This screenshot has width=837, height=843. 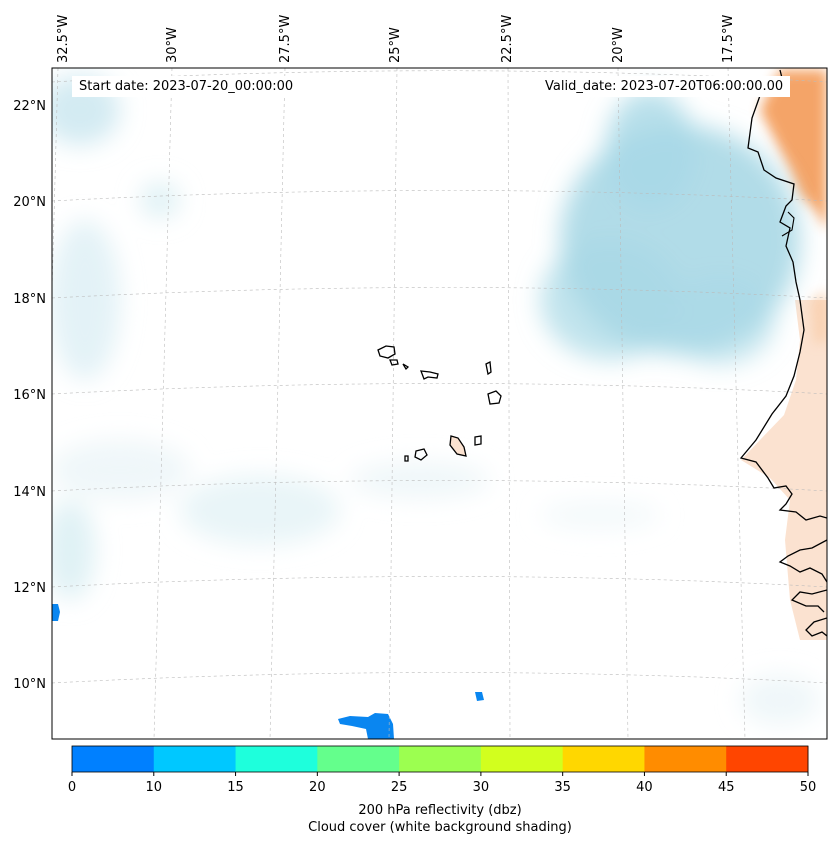 I want to click on lat-label-18n: 18°N, so click(x=29, y=299).